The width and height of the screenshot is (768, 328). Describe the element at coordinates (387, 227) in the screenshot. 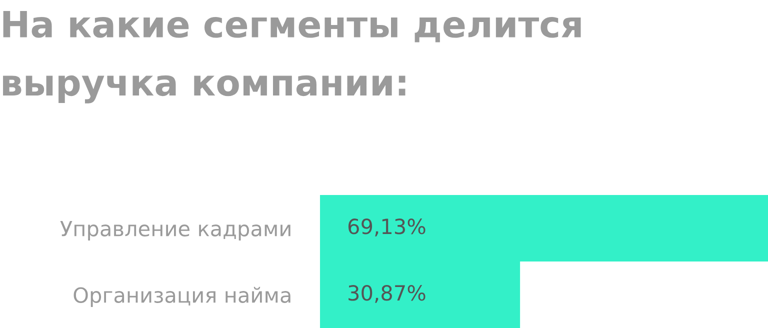

I see `data-label: 69,13%` at that location.